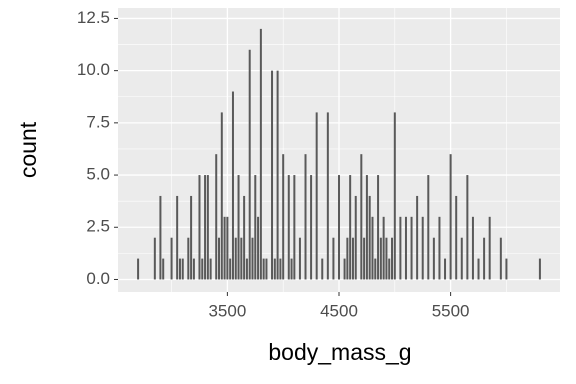 The image size is (576, 384). I want to click on y-tick-label: 0.0, so click(98, 278).